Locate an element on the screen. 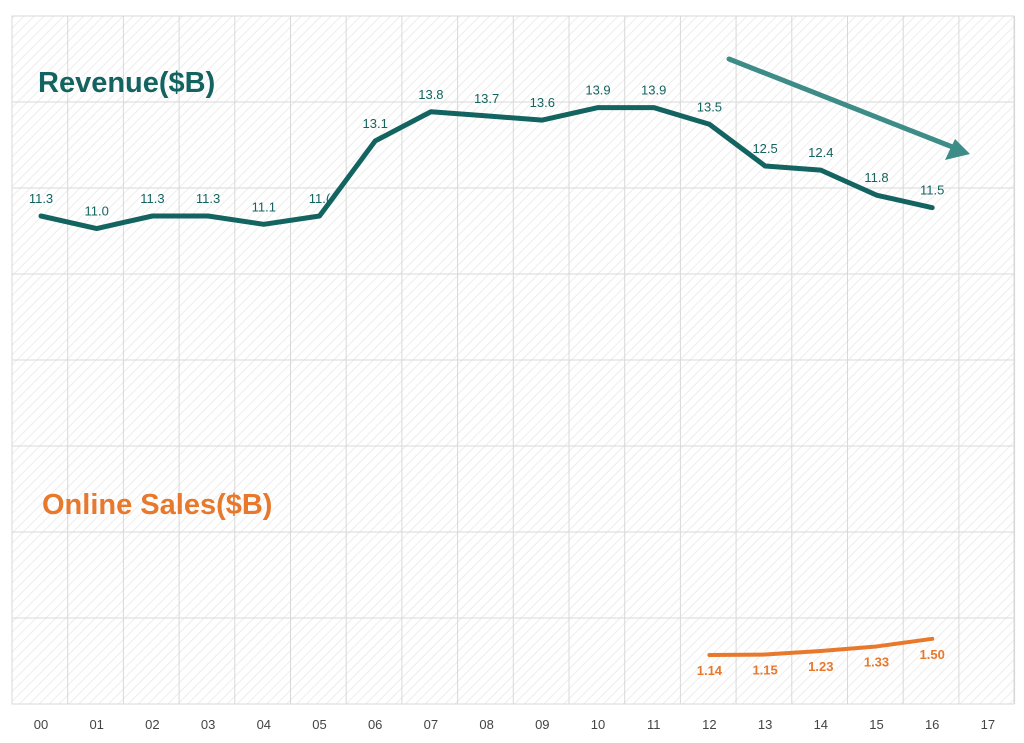 The height and width of the screenshot is (743, 1024). x-tick-label: 09 is located at coordinates (542, 724).